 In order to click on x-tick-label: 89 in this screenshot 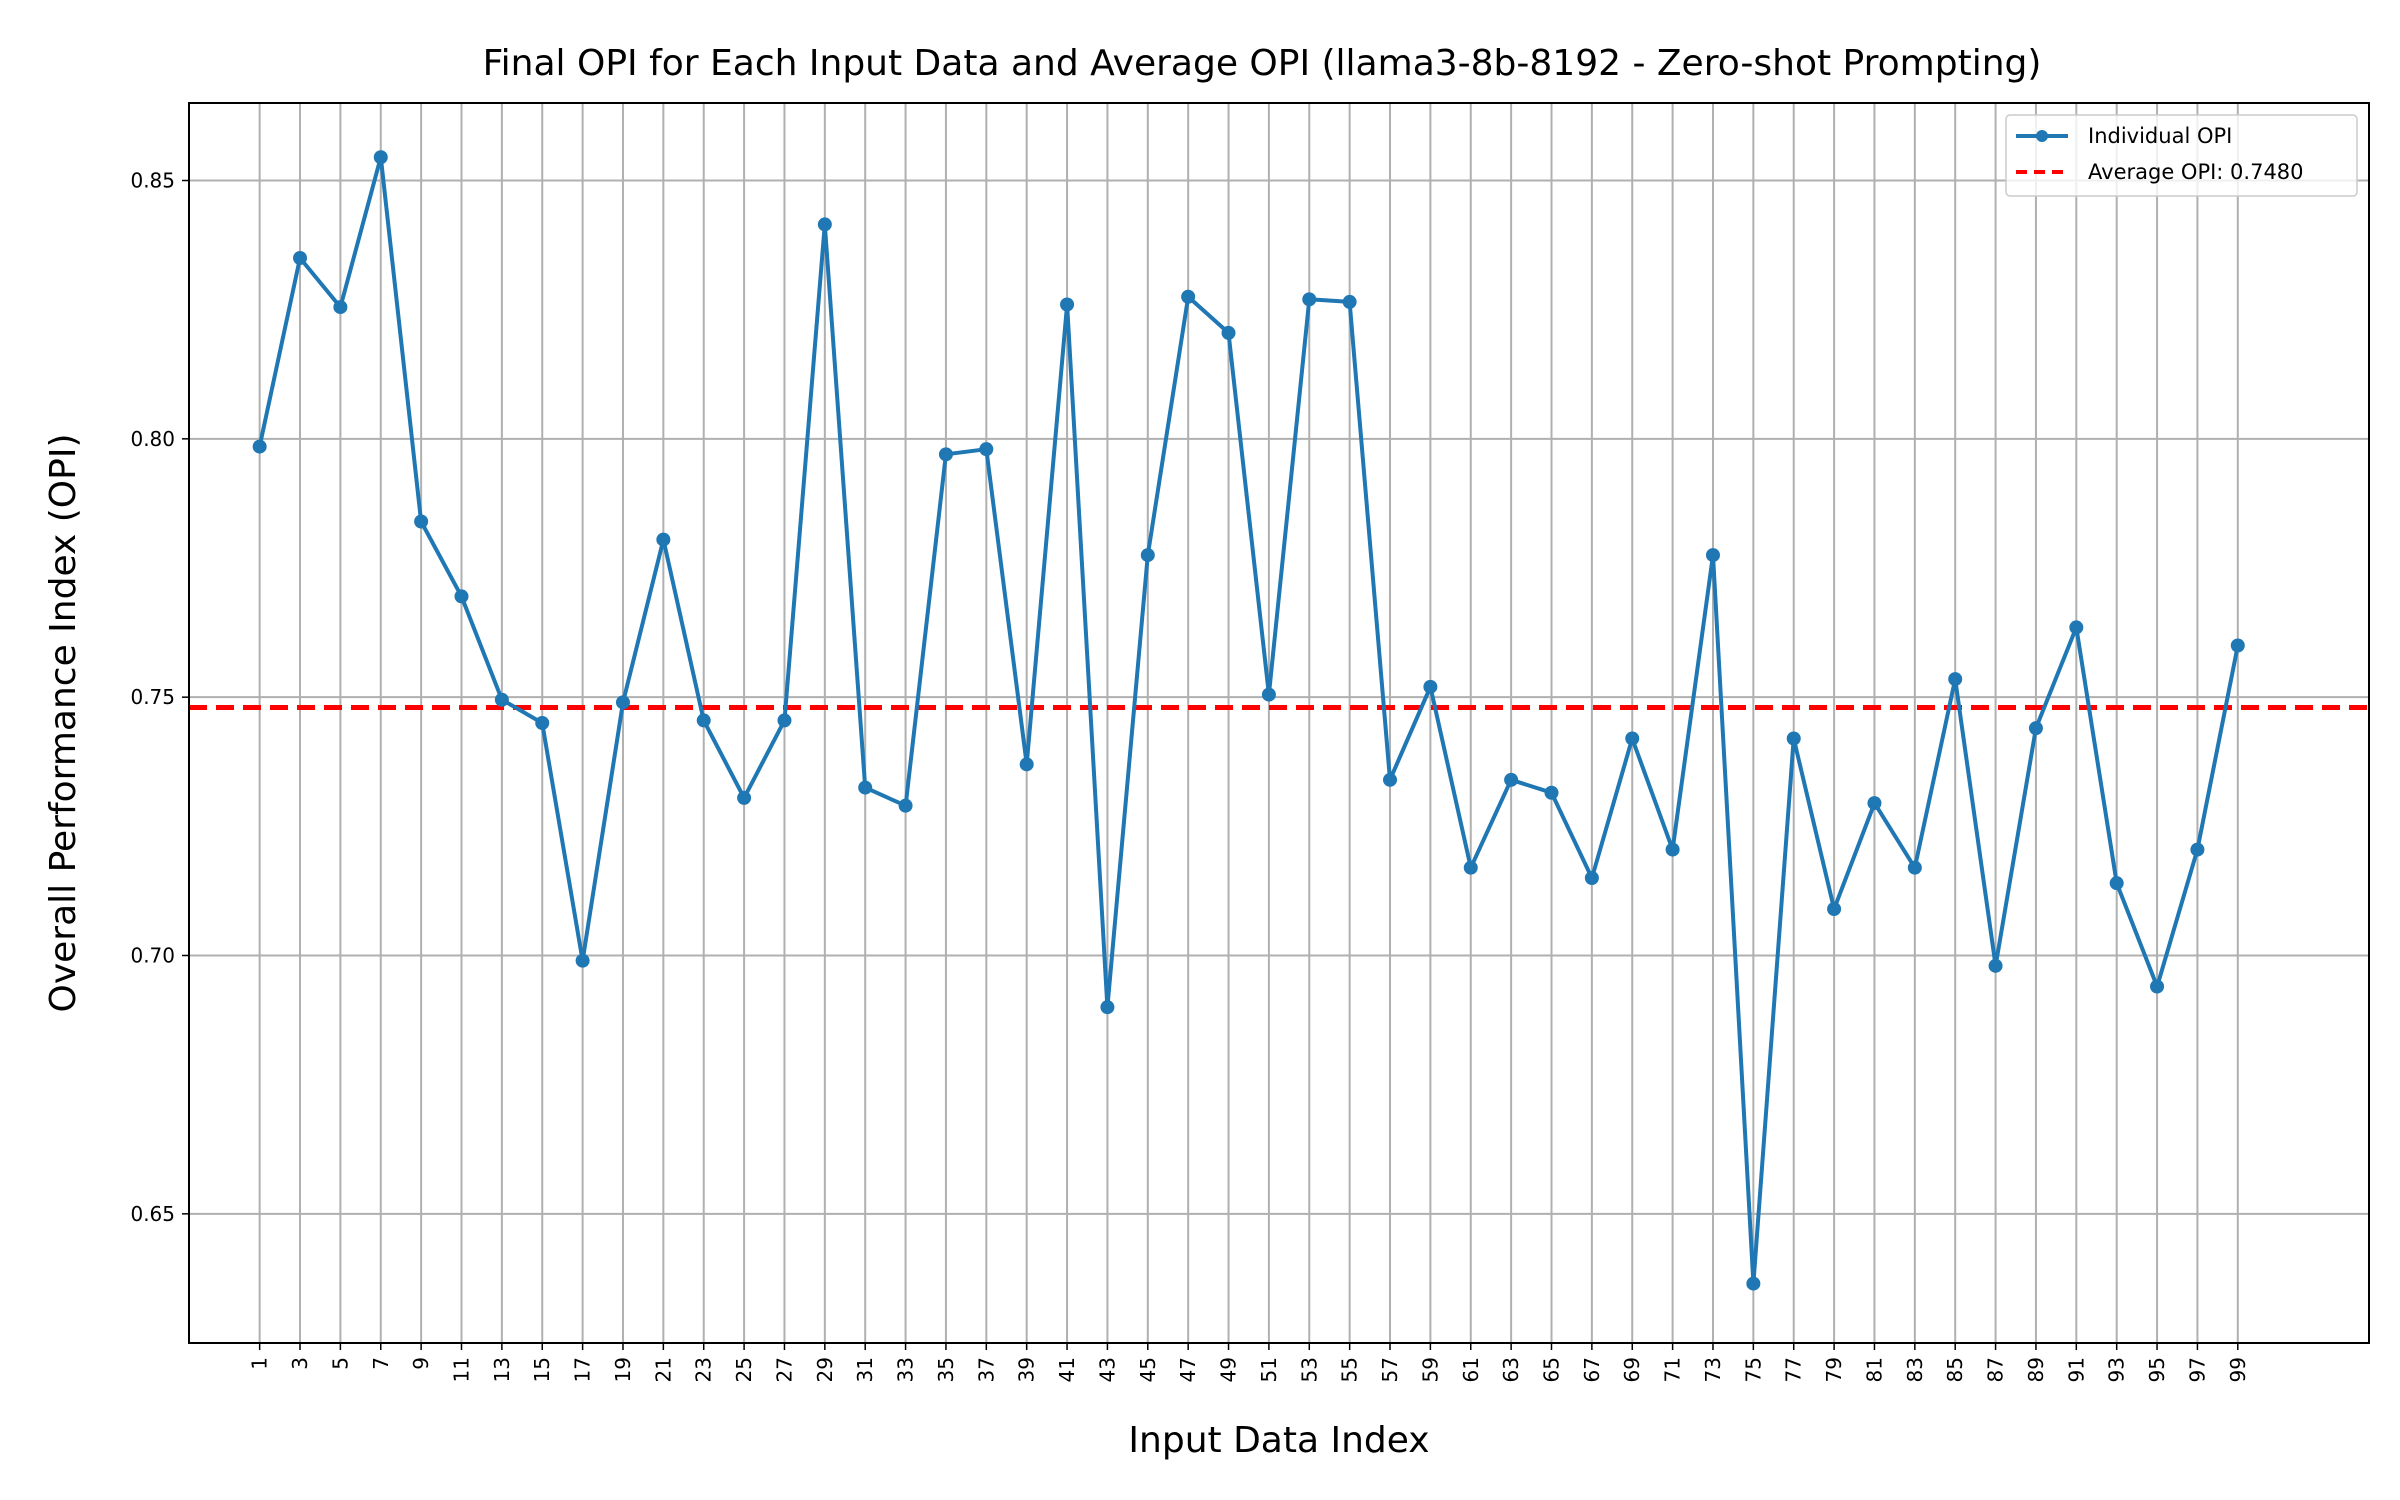, I will do `click(2036, 1369)`.